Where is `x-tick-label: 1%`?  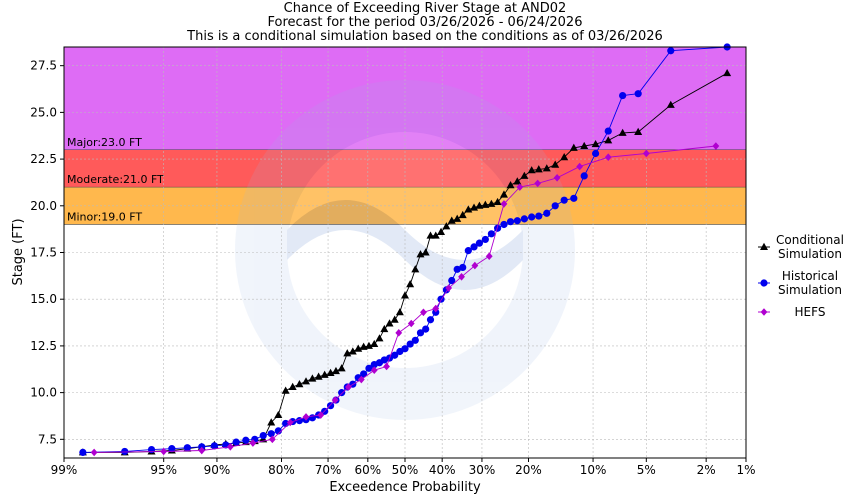 x-tick-label: 1% is located at coordinates (745, 470).